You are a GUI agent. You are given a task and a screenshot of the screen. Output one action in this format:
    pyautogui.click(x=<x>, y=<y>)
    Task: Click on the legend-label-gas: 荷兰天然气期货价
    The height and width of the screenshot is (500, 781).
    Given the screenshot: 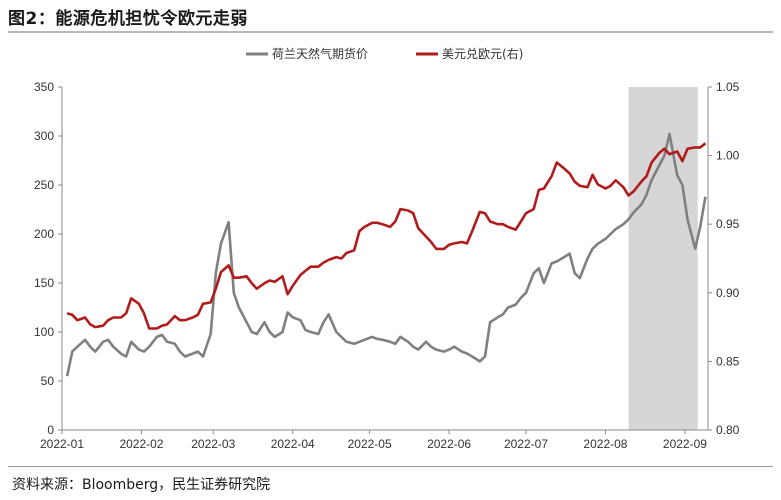 What is the action you would take?
    pyautogui.click(x=320, y=53)
    